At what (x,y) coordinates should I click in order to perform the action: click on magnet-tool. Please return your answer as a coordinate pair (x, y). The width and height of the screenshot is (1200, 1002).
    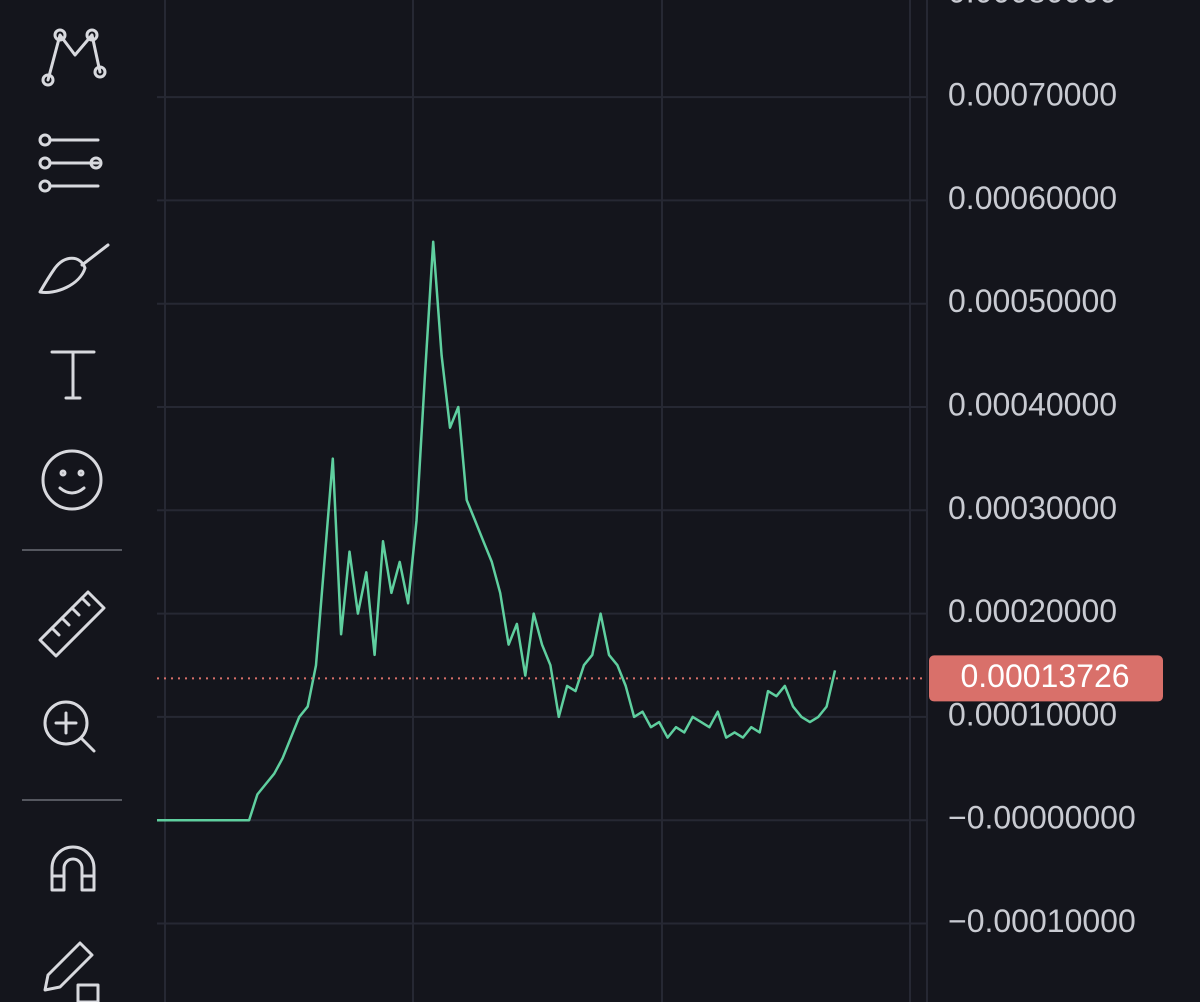
    Looking at the image, I should click on (73, 868).